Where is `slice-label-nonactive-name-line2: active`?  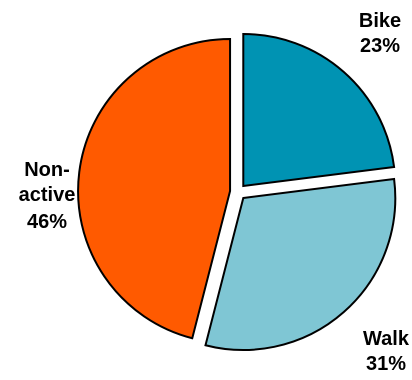
slice-label-nonactive-name-line2: active is located at coordinates (47, 195).